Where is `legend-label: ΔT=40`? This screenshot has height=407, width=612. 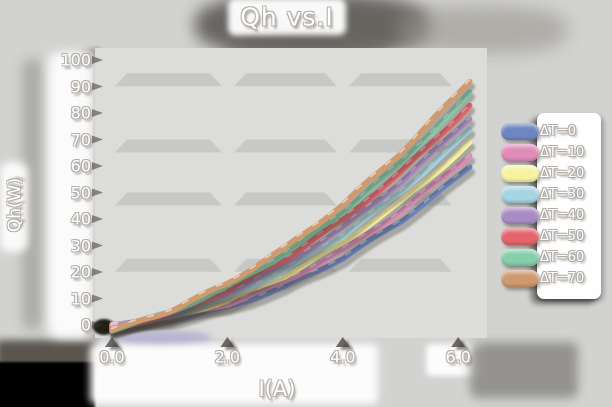 legend-label: ΔT=40 is located at coordinates (562, 215).